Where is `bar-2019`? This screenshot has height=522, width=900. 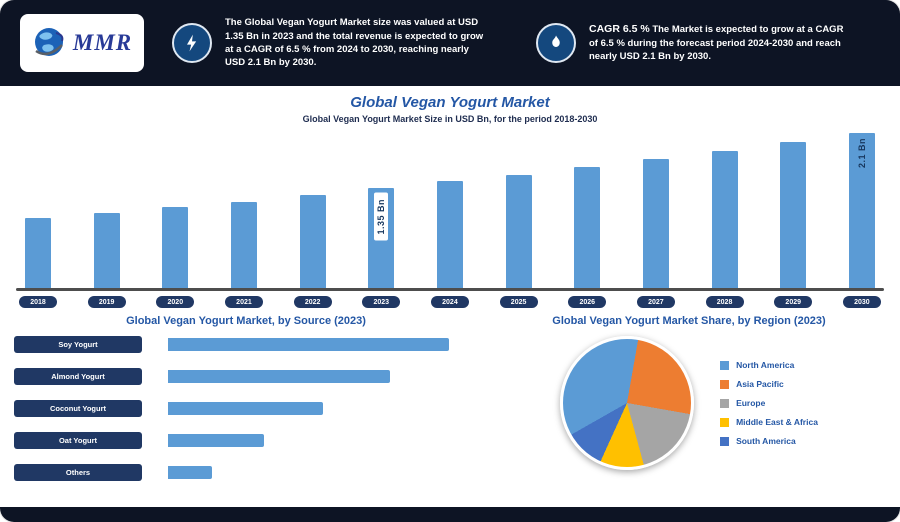
bar-2019 is located at coordinates (106, 250).